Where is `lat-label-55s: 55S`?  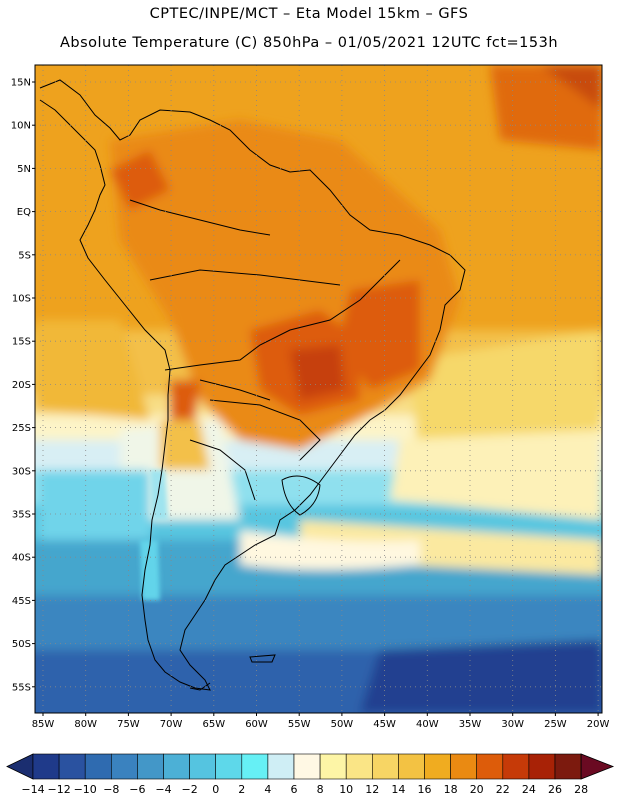
lat-label-55s: 55S is located at coordinates (21, 687).